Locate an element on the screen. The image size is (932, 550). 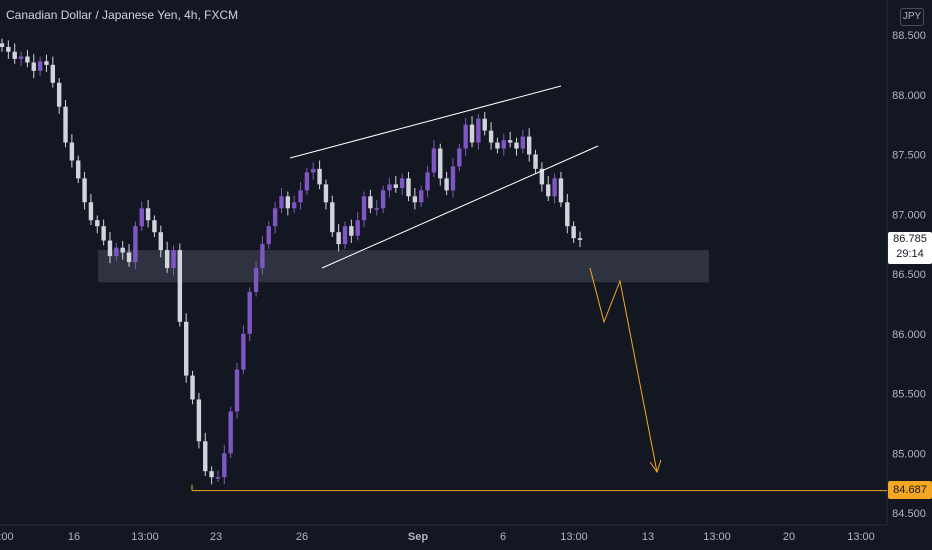
projection-path is located at coordinates (623, 370).